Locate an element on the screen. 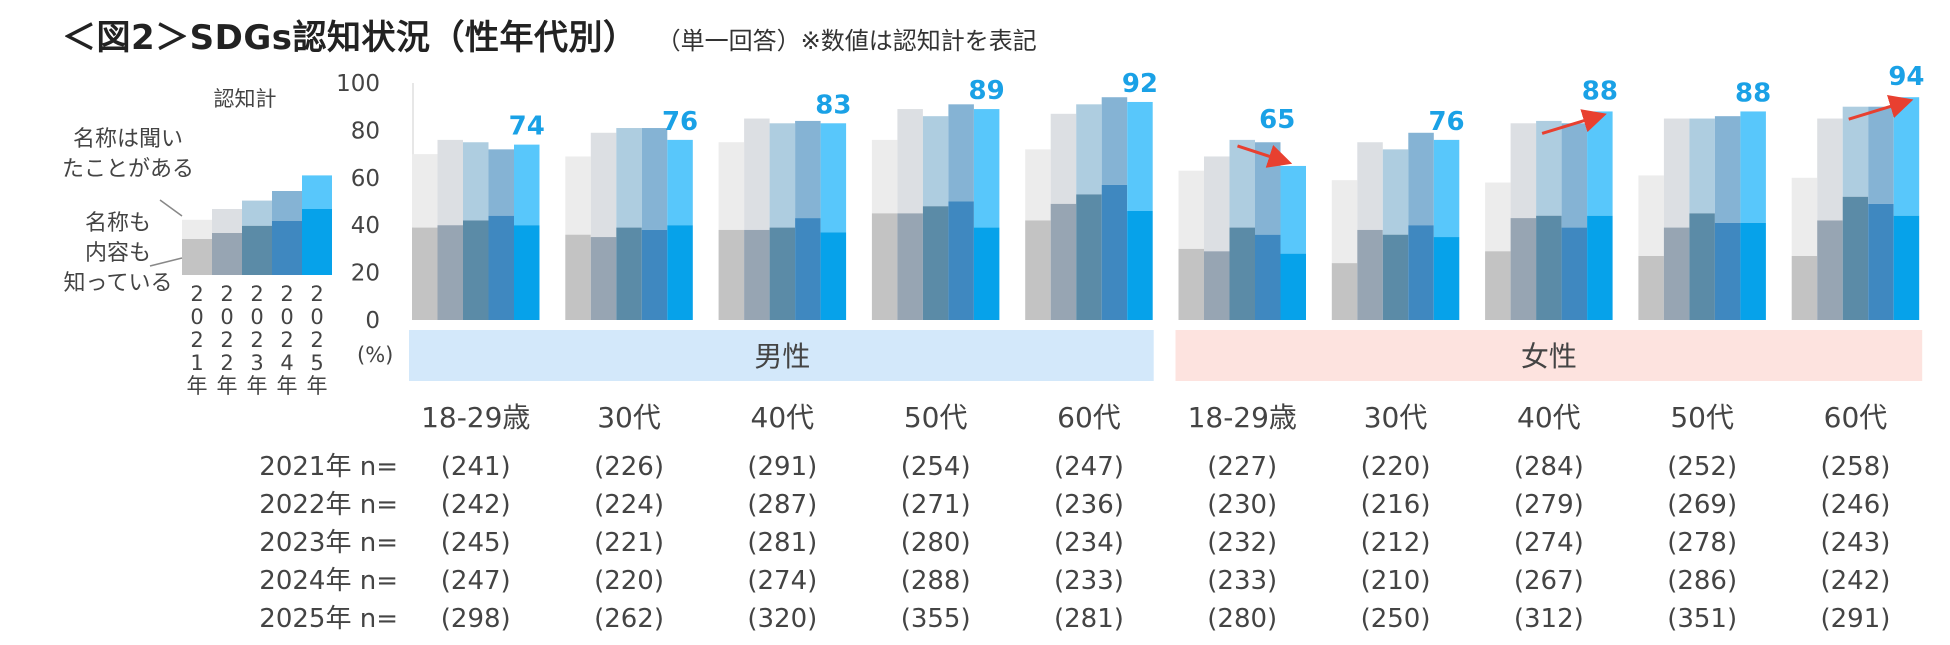 This screenshot has height=645, width=1950. n-row-label: 2023年 n= is located at coordinates (328, 543).